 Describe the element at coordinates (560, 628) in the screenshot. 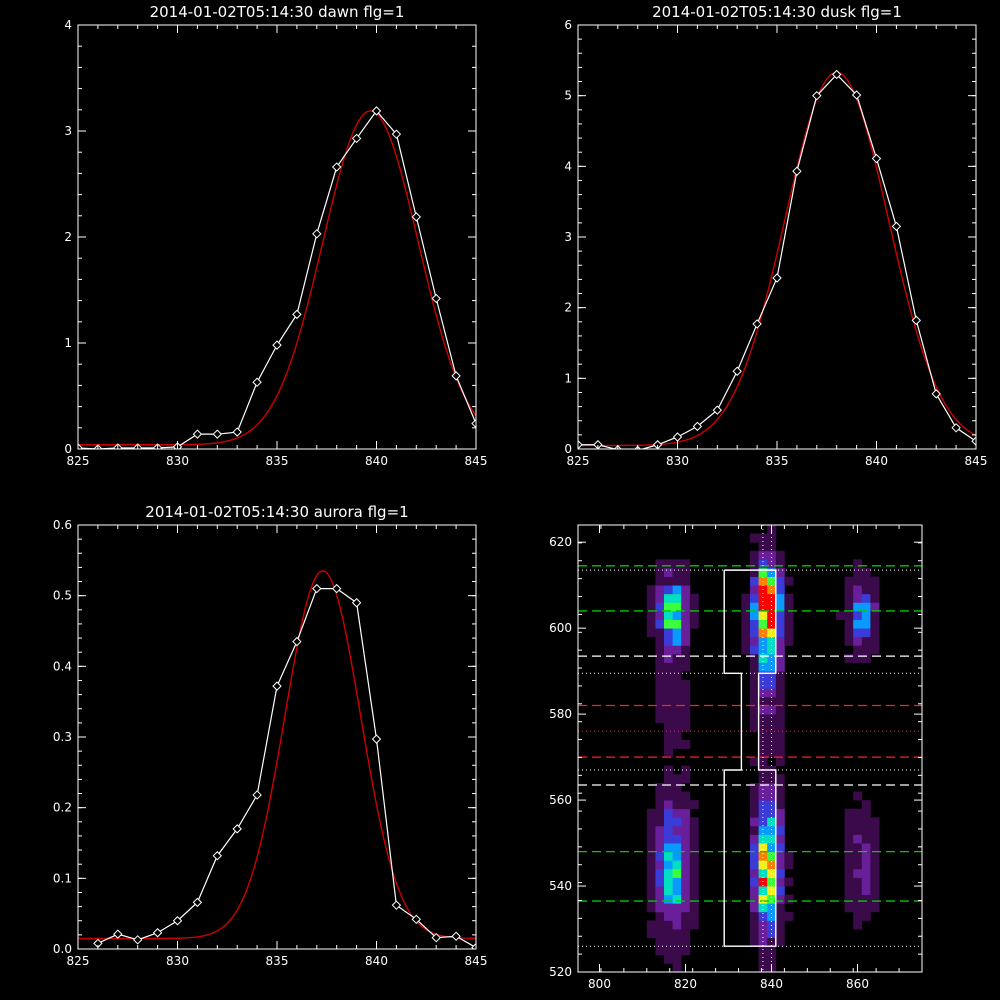

I see `y-tick-label: 600` at that location.